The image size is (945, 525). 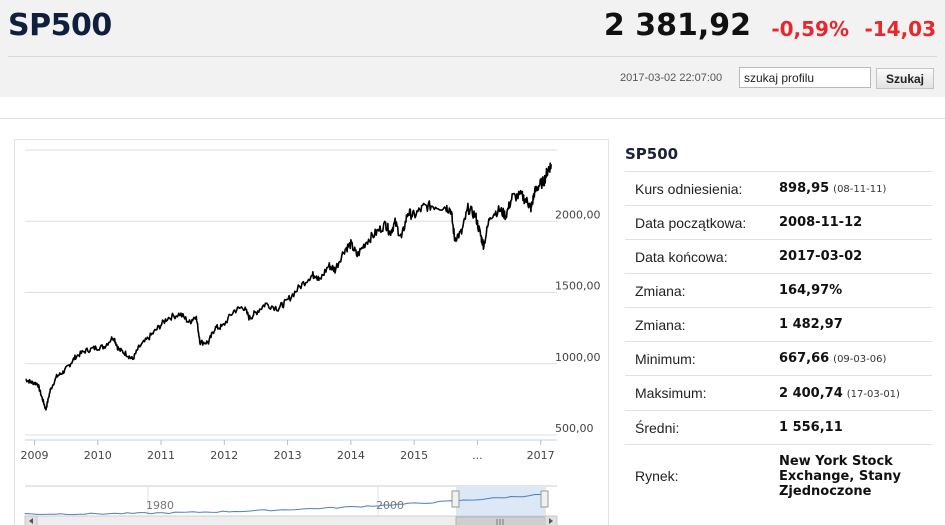 What do you see at coordinates (811, 324) in the screenshot?
I see `stats-value-text: 1 482,97` at bounding box center [811, 324].